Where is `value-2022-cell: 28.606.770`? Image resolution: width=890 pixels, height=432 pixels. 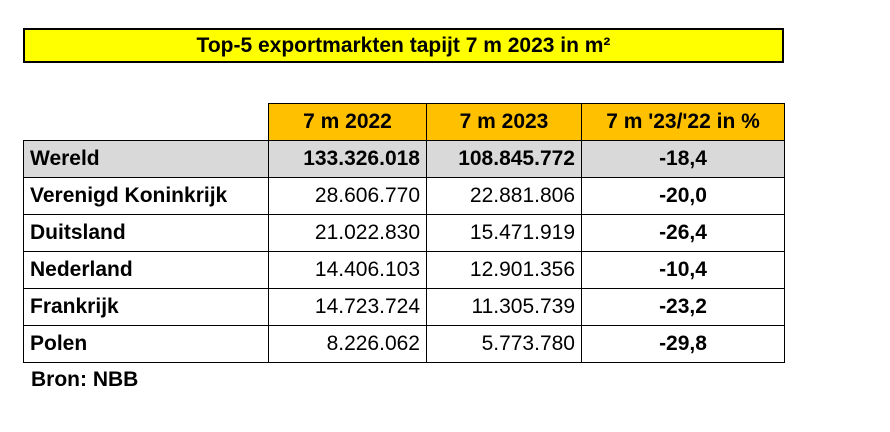
value-2022-cell: 28.606.770 is located at coordinates (347, 196).